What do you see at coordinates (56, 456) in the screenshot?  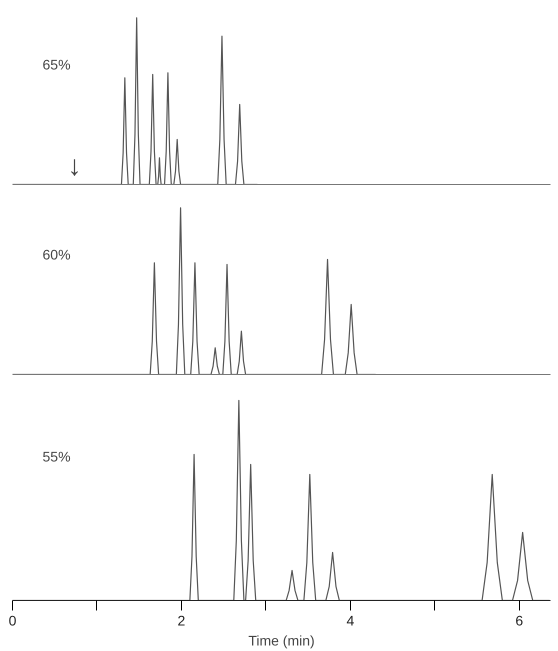 I see `annotation: 55%` at bounding box center [56, 456].